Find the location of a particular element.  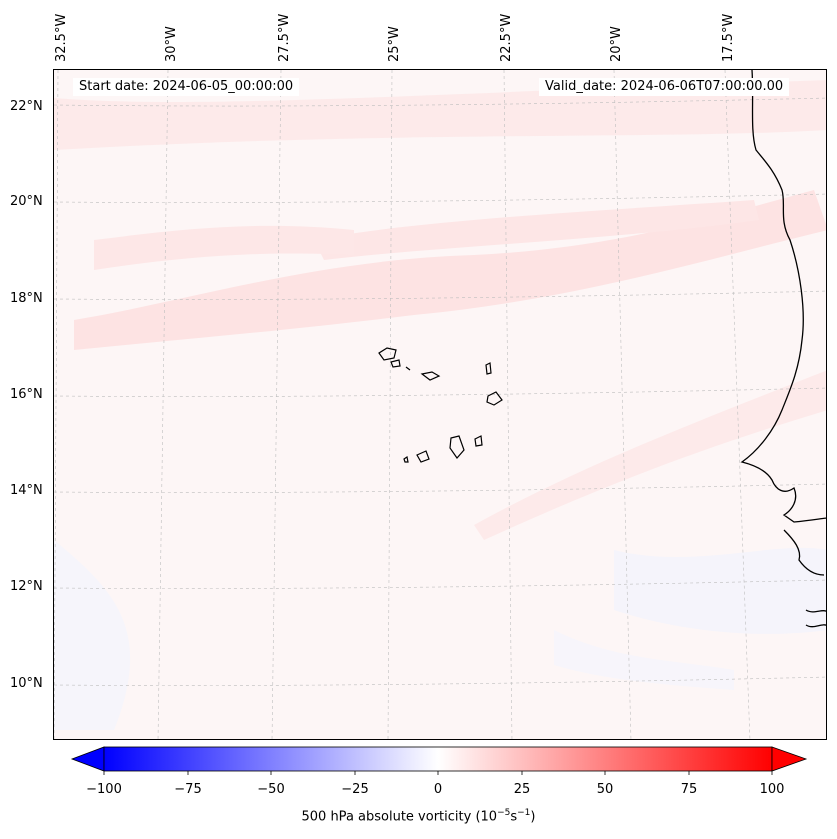

lon-label-20w: 20°W is located at coordinates (616, 44).